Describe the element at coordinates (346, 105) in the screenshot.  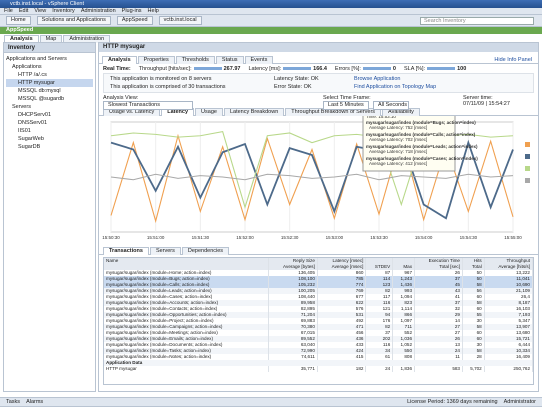
I see `time-frame-select: Last 5 Minutes` at that location.